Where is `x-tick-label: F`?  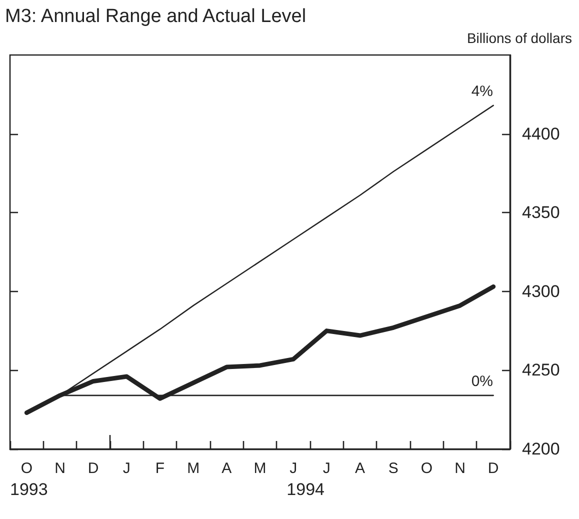
x-tick-label: F is located at coordinates (160, 468).